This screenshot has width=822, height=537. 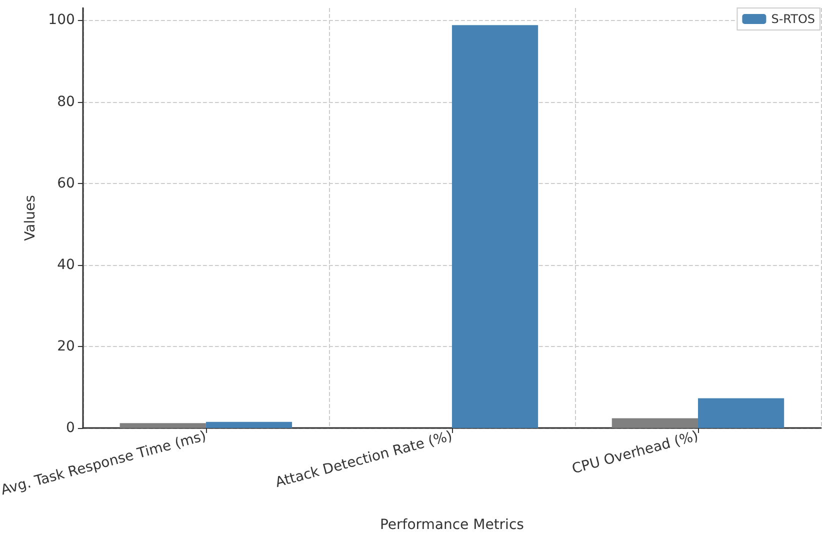 I want to click on y-tick-label: 60, so click(x=66, y=183).